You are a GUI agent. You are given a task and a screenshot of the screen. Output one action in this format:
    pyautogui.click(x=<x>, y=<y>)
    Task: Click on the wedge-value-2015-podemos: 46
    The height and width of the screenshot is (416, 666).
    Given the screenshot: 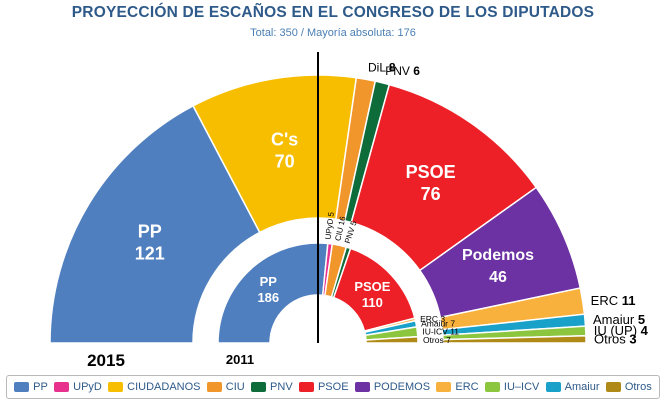 What is the action you would take?
    pyautogui.click(x=498, y=277)
    